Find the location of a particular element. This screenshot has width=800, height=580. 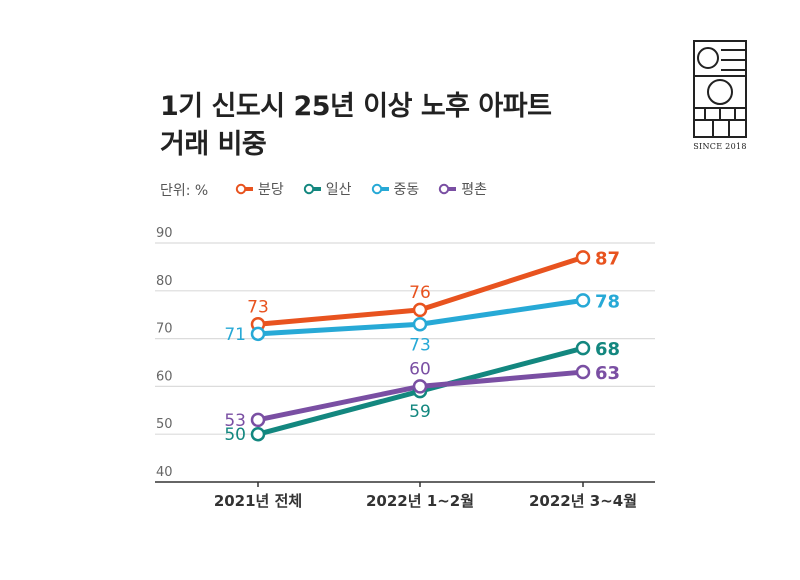

y-tick-label: 70 is located at coordinates (164, 329).